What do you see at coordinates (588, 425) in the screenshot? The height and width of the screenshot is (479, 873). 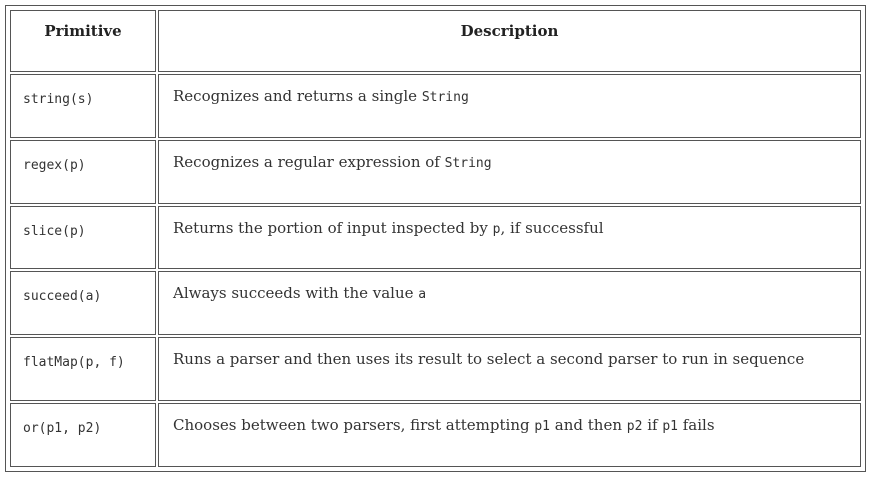 I see `description-text: and then` at bounding box center [588, 425].